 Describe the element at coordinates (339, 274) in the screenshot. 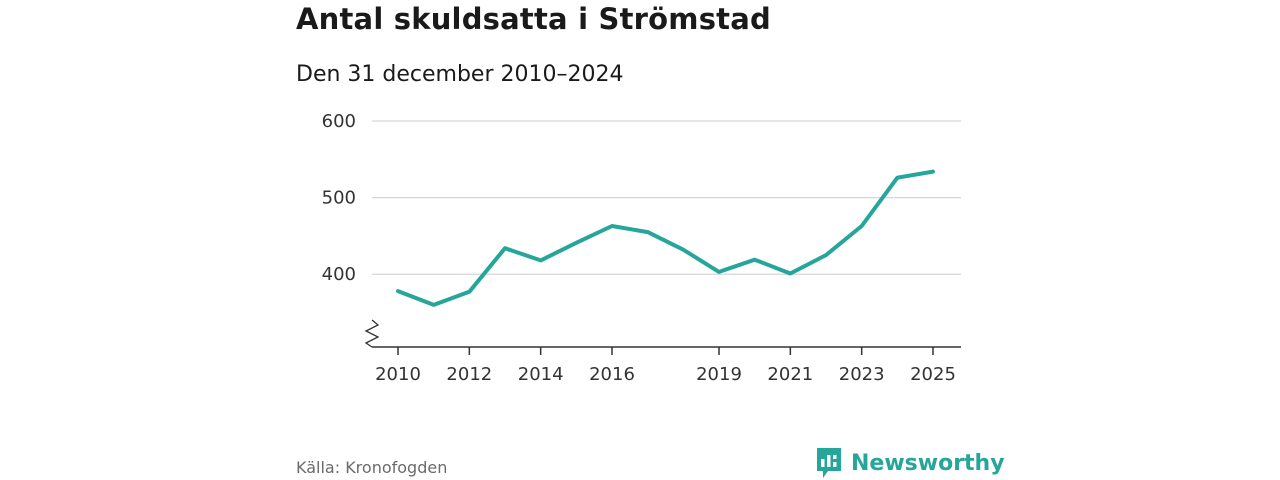

I see `y-tick-label: 400` at that location.